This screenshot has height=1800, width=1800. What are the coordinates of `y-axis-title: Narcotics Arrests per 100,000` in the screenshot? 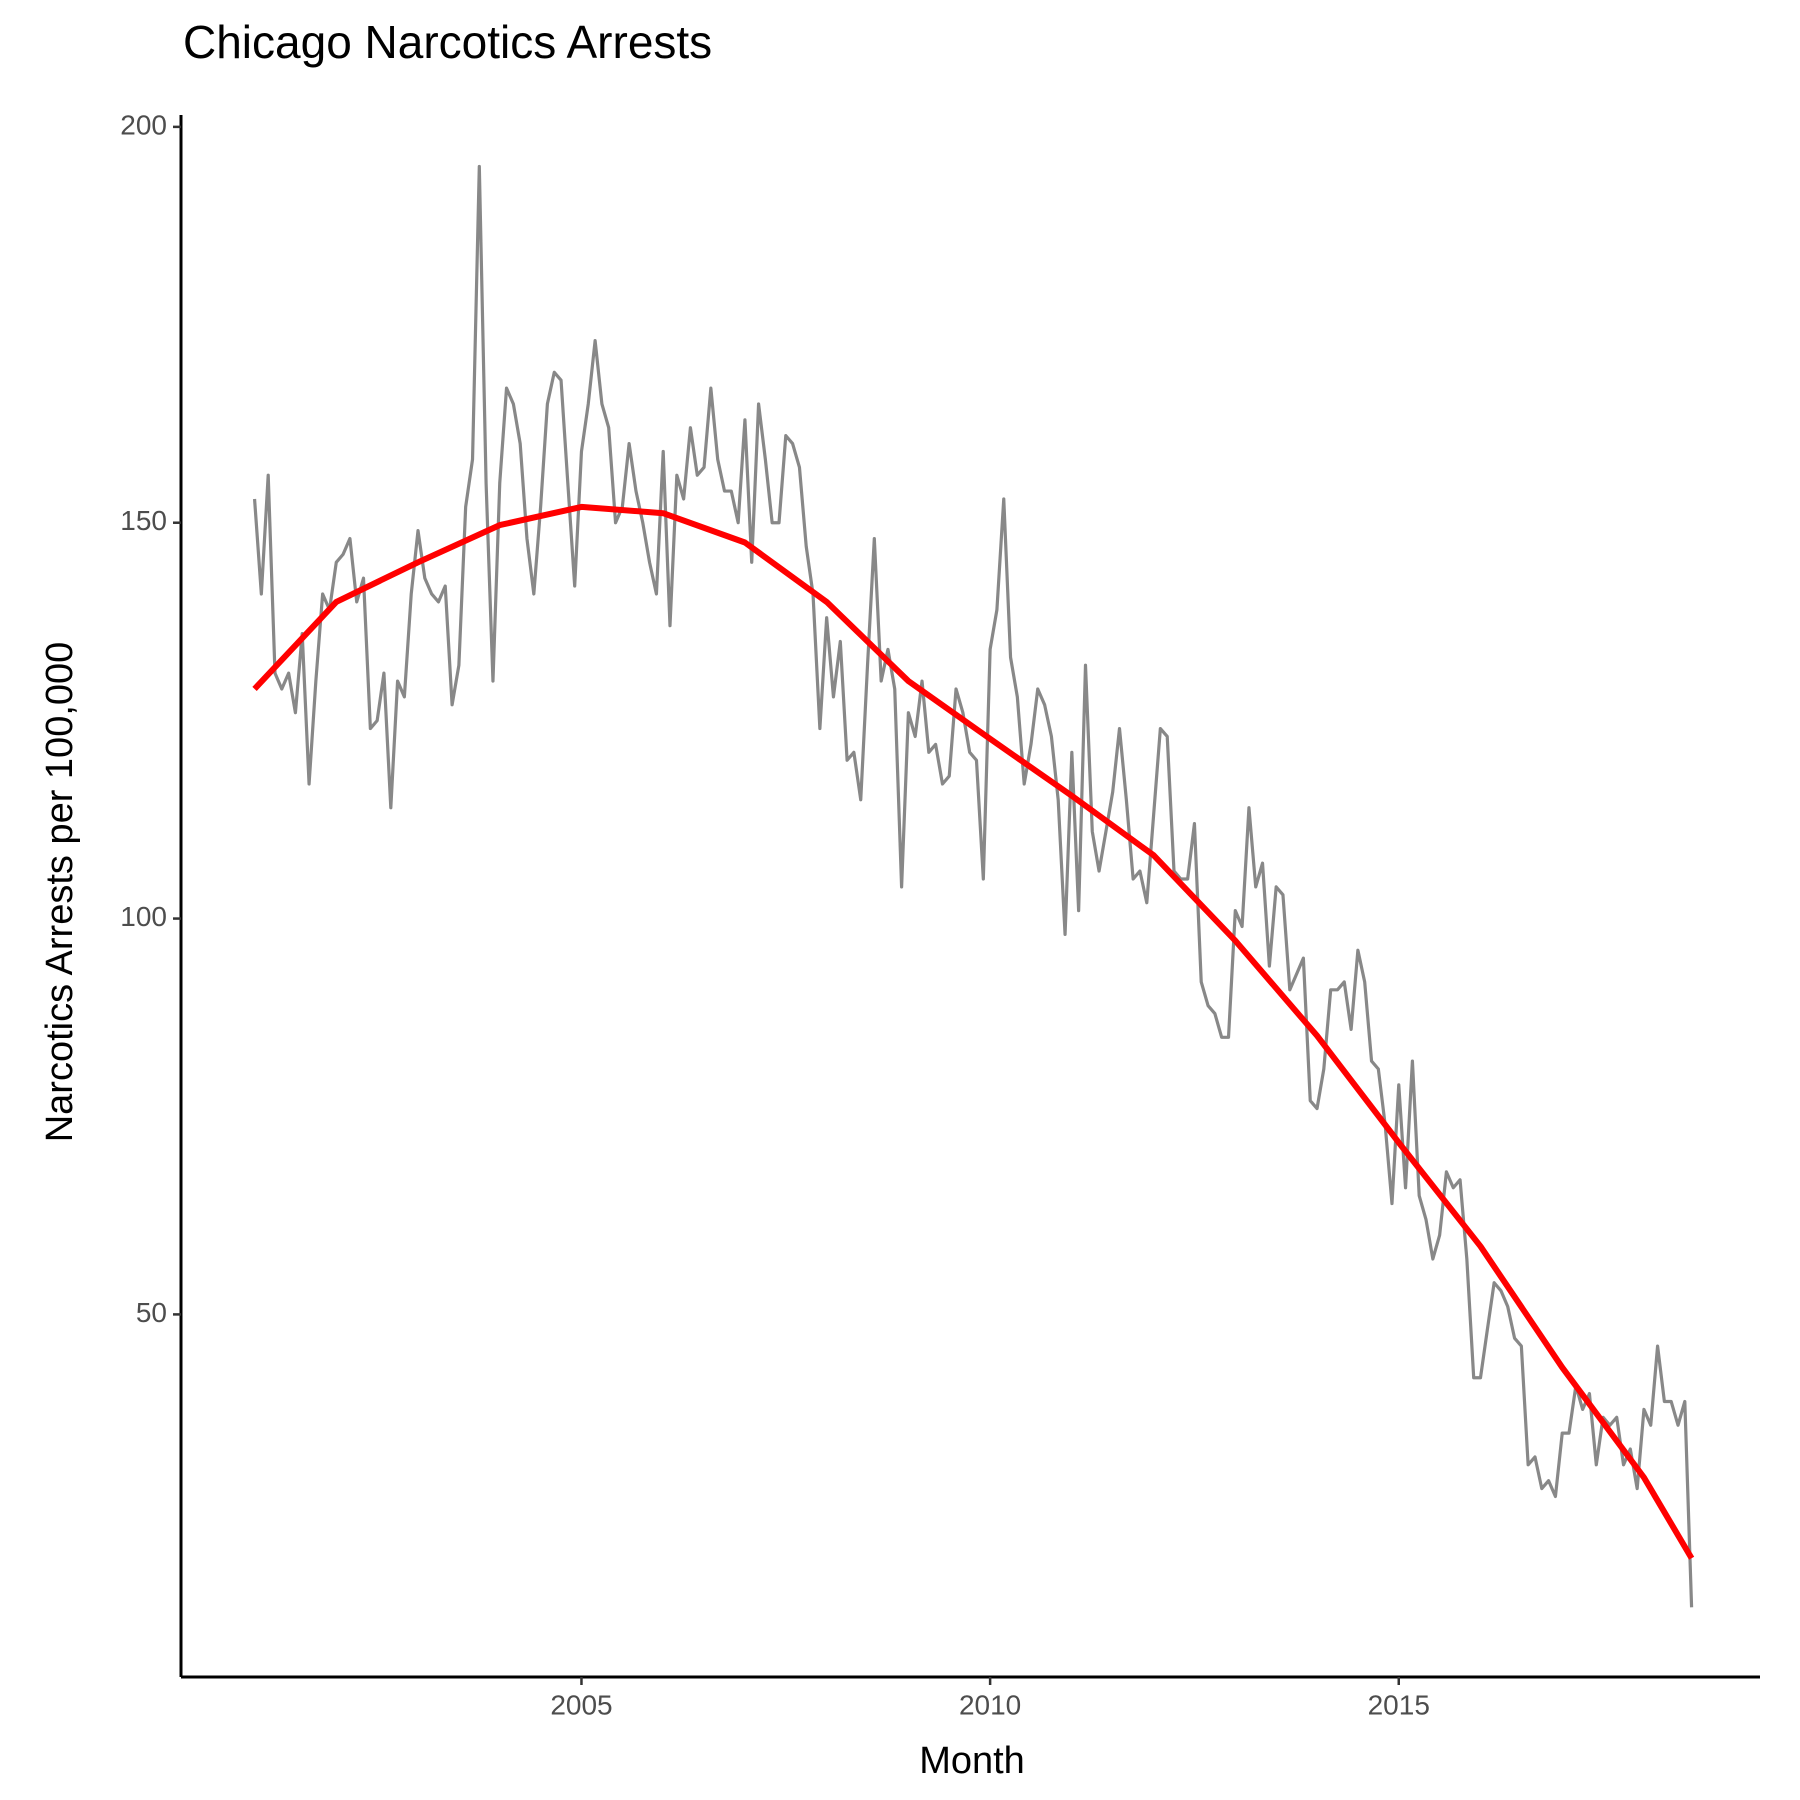 It's located at (60, 892).